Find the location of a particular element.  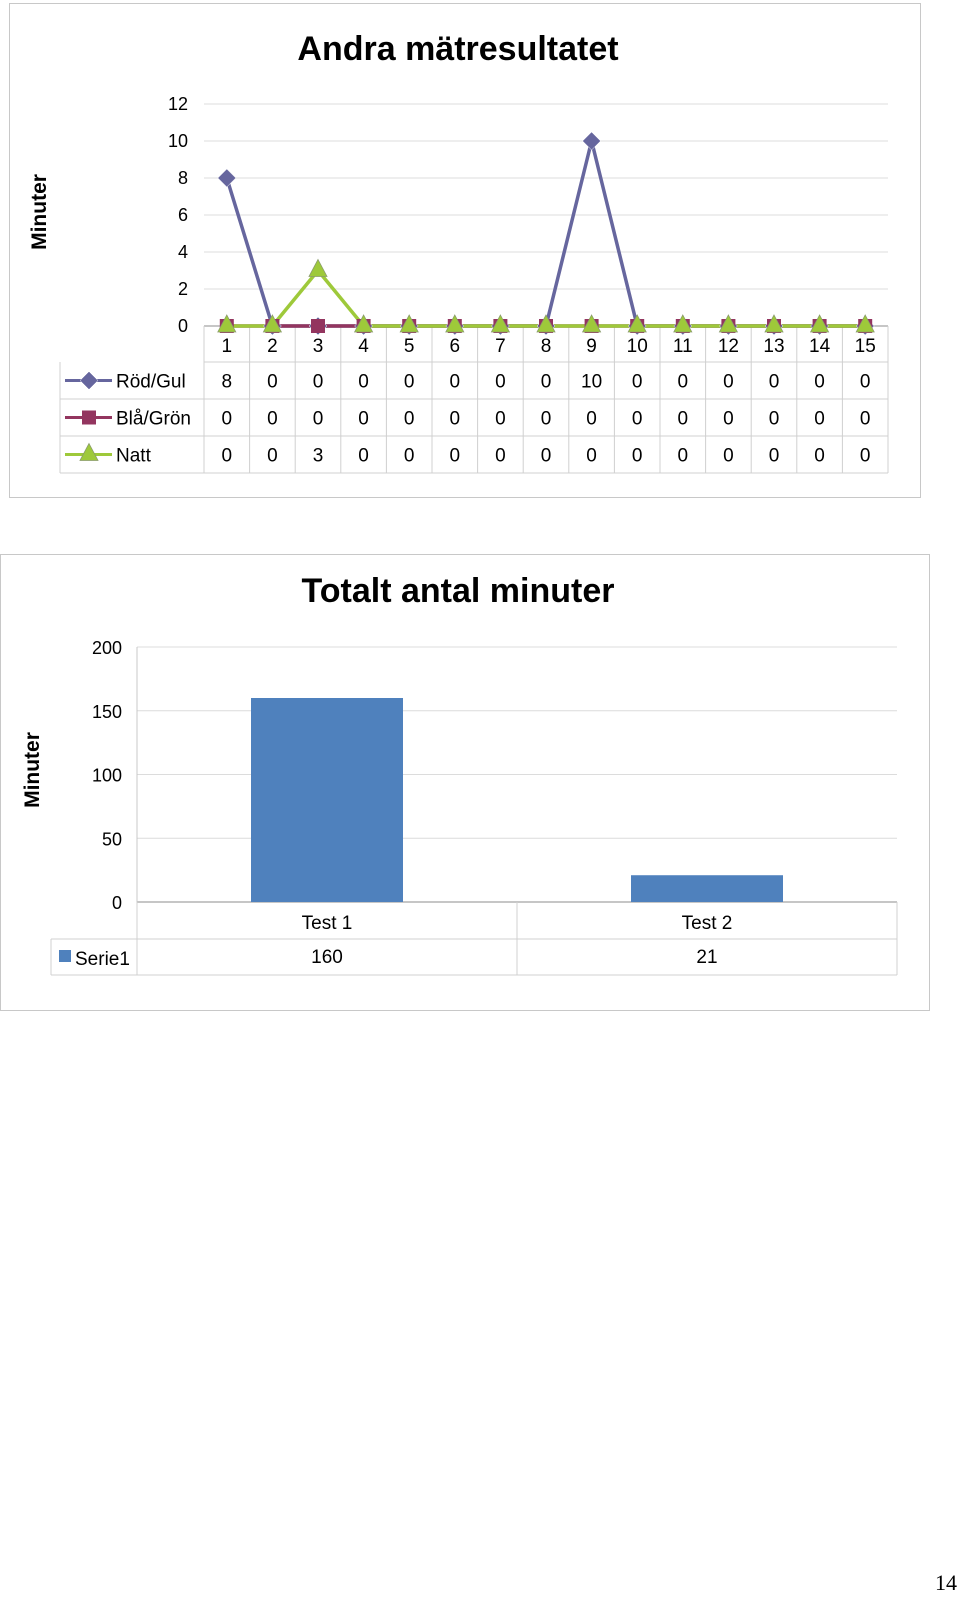

y-axis-label: Minuter is located at coordinates (32, 770).